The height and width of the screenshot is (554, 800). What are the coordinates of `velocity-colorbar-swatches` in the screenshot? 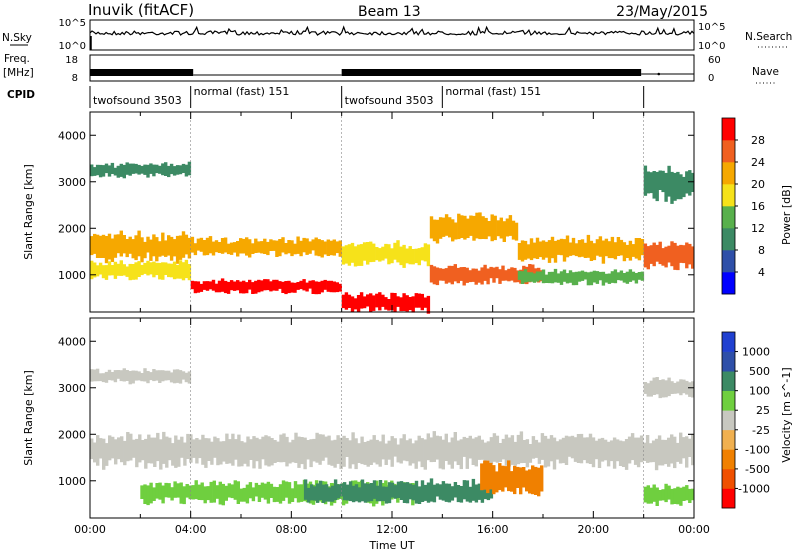 It's located at (728, 420).